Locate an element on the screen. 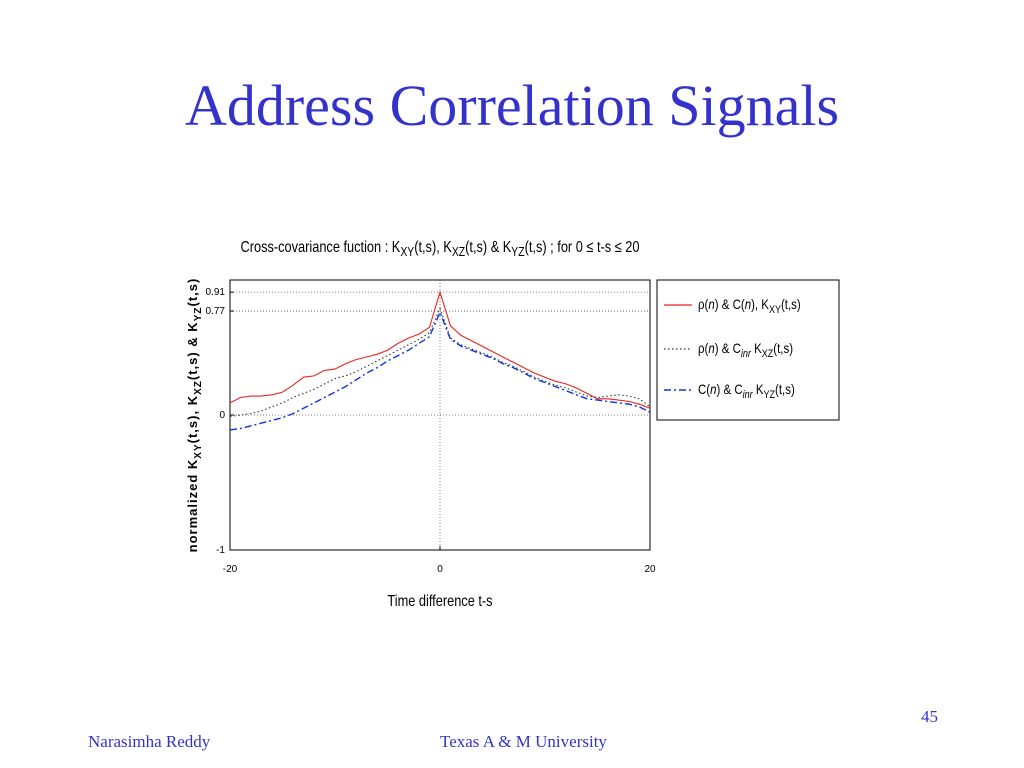  y-tick-label: 0 is located at coordinates (222, 415).